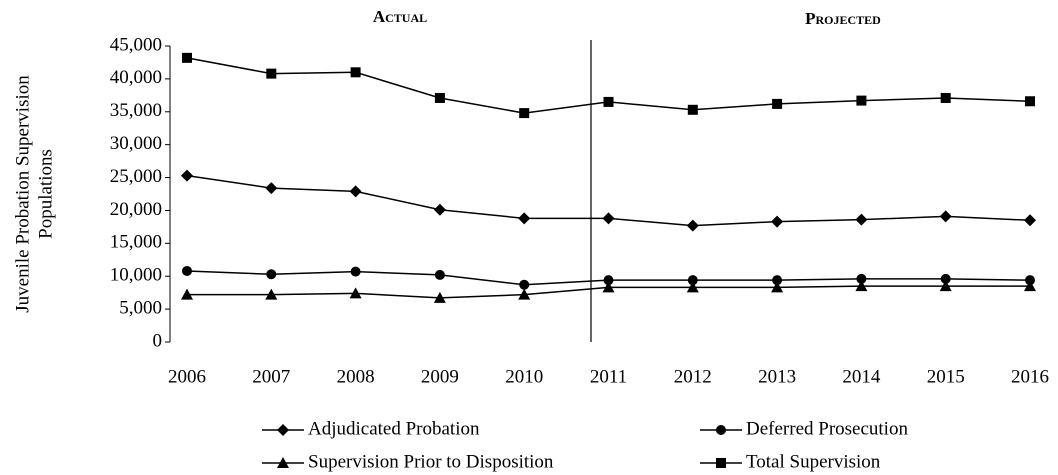 The width and height of the screenshot is (1058, 475). Describe the element at coordinates (394, 428) in the screenshot. I see `legend-label: Adjudicated Probation` at that location.